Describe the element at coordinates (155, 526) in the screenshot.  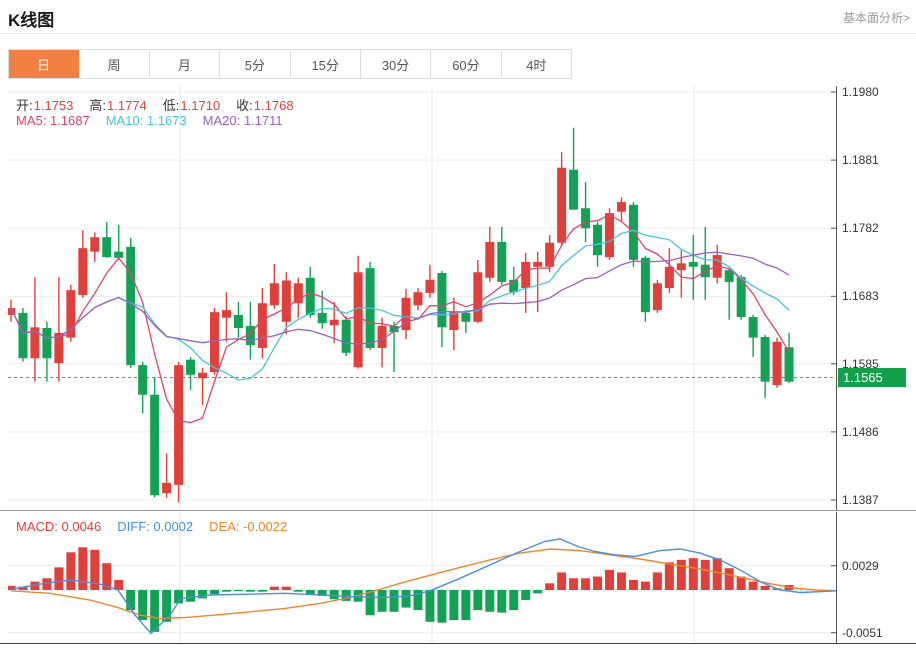
I see `legend-item: DIFF: 0.0002` at that location.